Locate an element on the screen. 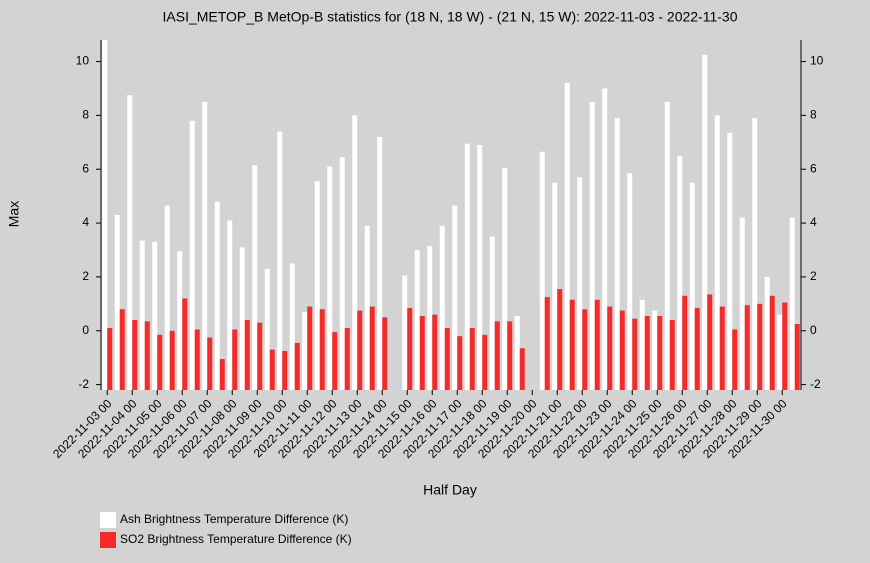  y-tick-label: 6 is located at coordinates (85, 168).